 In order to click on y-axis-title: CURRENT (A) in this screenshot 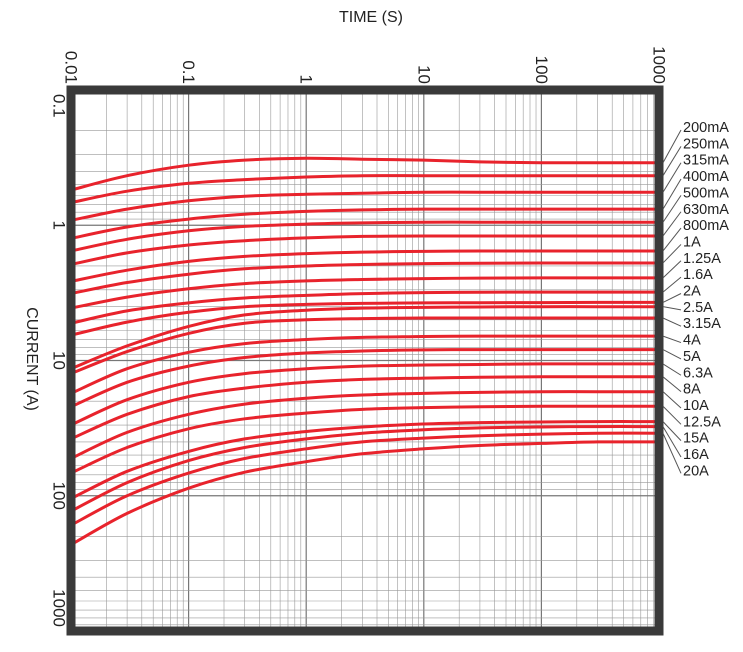, I will do `click(31, 359)`.